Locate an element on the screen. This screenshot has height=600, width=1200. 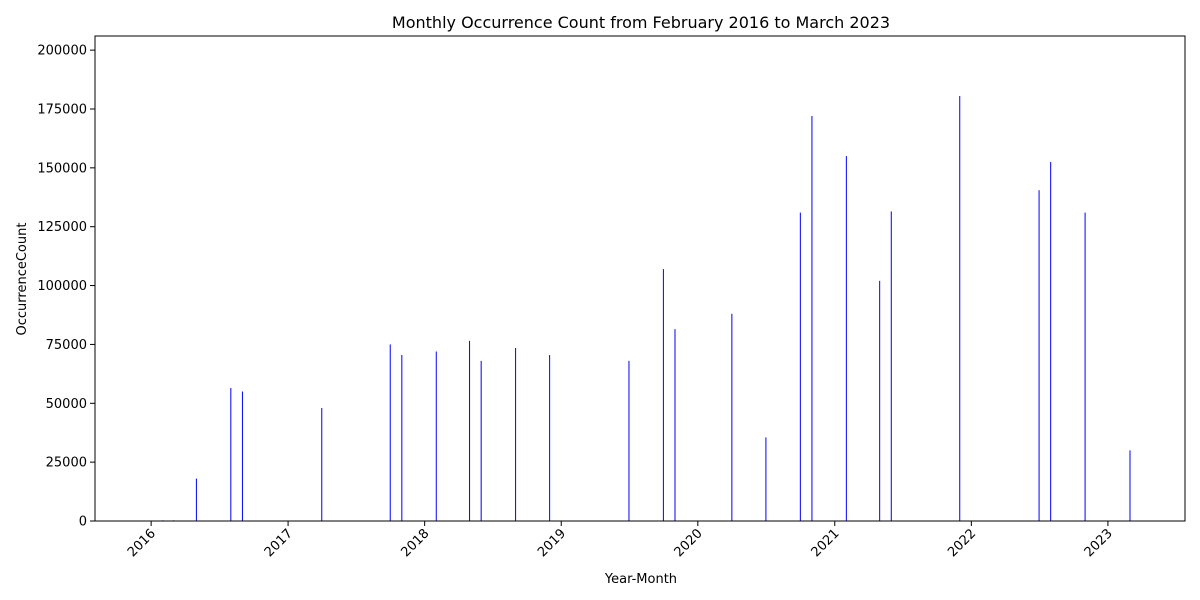
x-tick-label: 2023 is located at coordinates (1099, 543).